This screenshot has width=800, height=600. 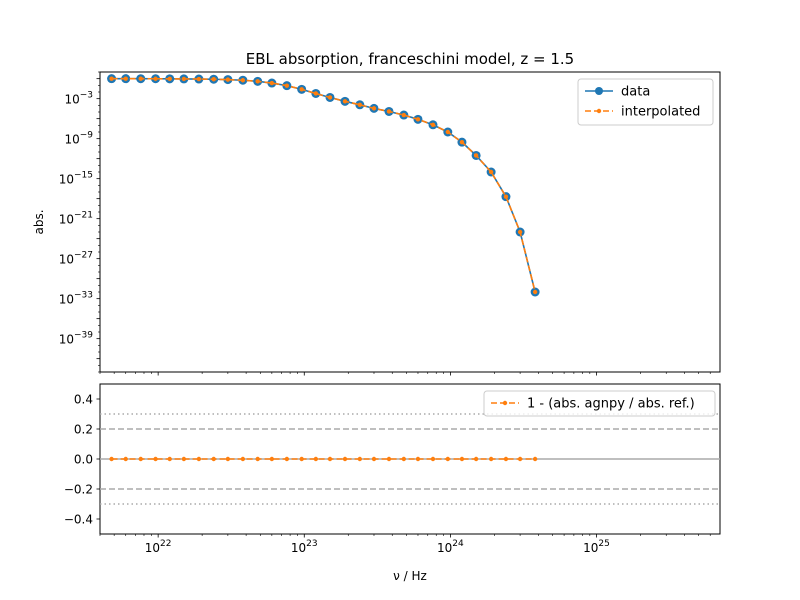 What do you see at coordinates (596, 547) in the screenshot?
I see `x-tick-label: 1025` at bounding box center [596, 547].